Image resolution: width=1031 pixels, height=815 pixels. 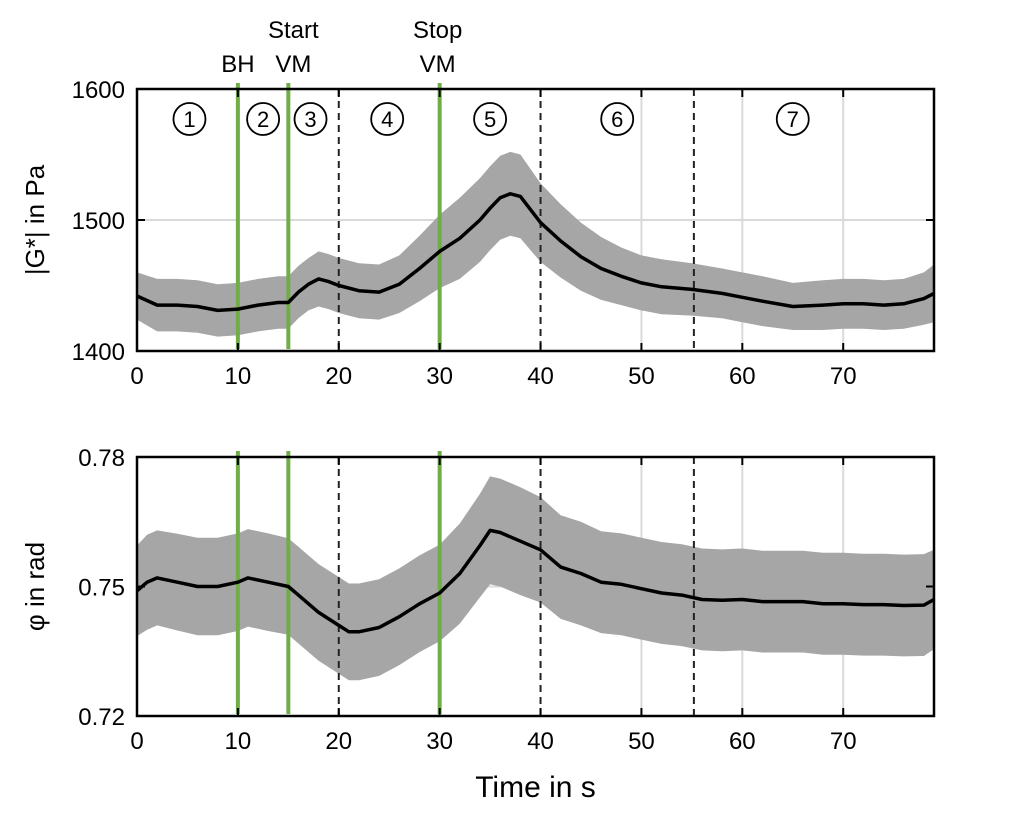 I want to click on phase-marker: 3, so click(x=310, y=119).